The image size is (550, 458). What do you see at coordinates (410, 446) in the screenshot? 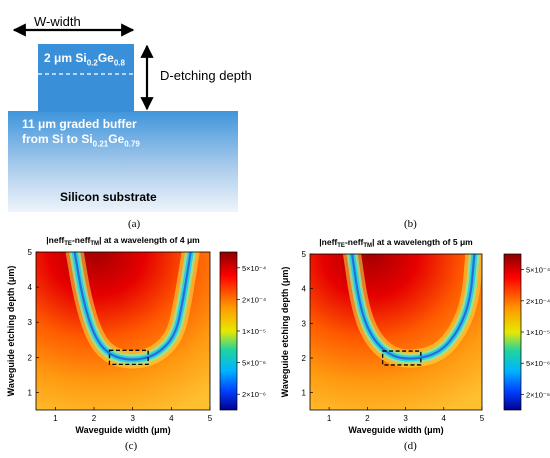
I see `panel-tag-d: (d)` at bounding box center [410, 446].